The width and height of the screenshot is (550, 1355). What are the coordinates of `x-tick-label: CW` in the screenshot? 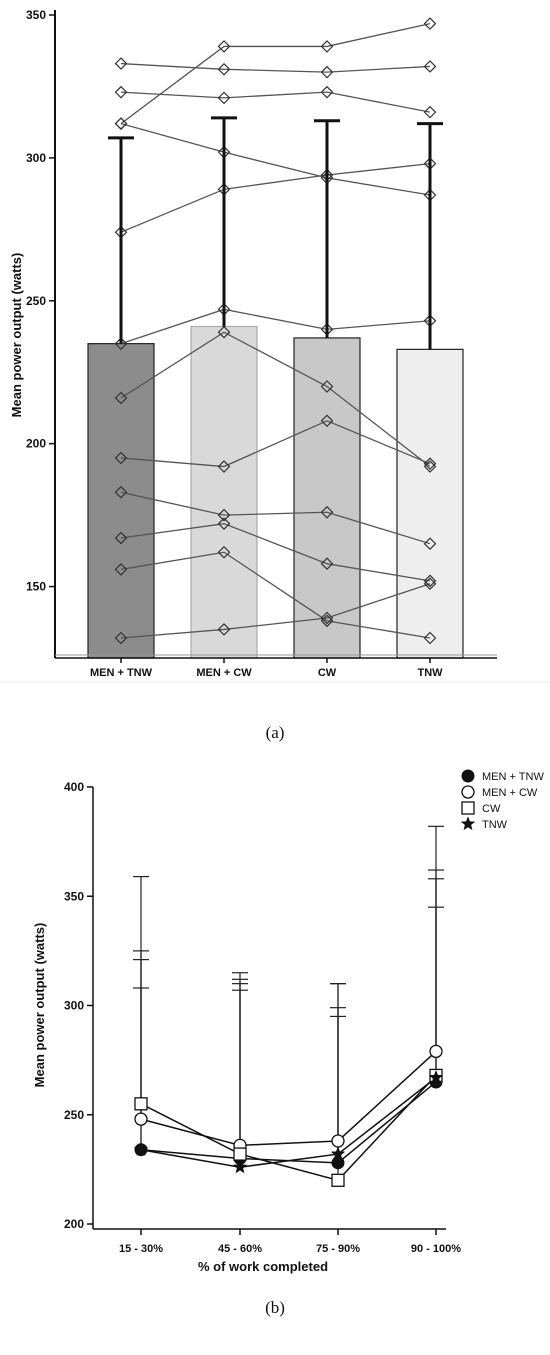 It's located at (327, 673).